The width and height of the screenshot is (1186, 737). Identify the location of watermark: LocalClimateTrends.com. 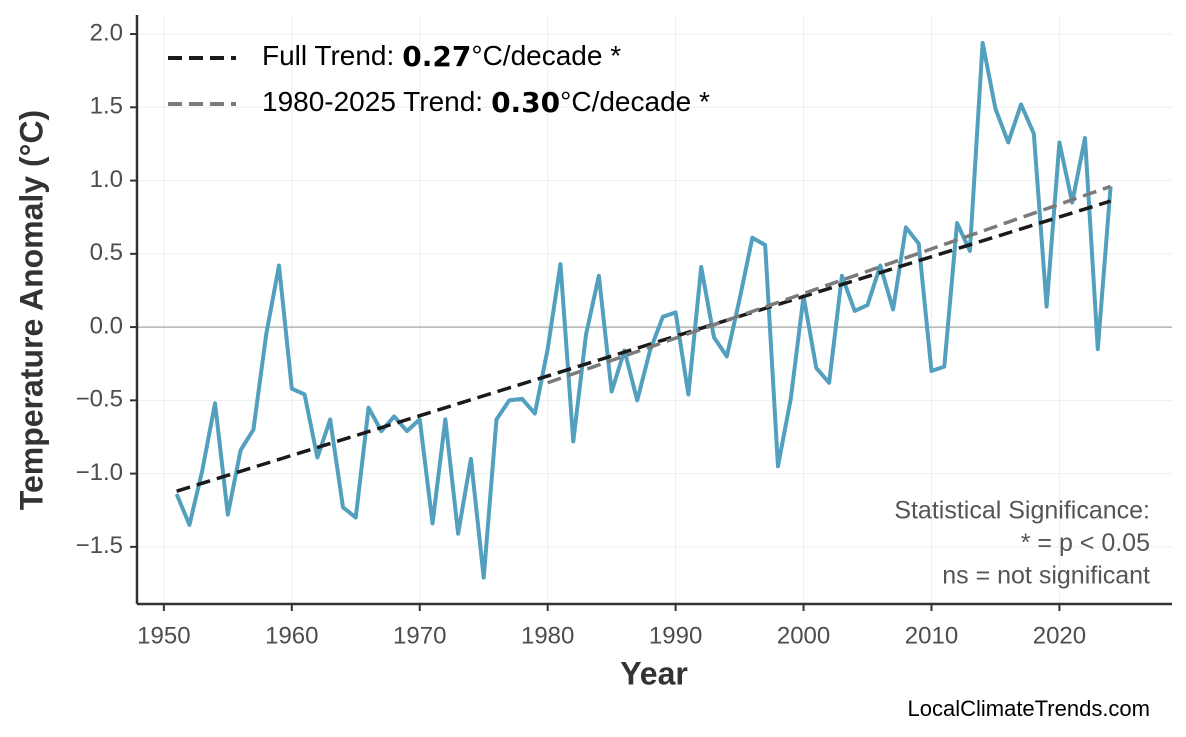
(1029, 708).